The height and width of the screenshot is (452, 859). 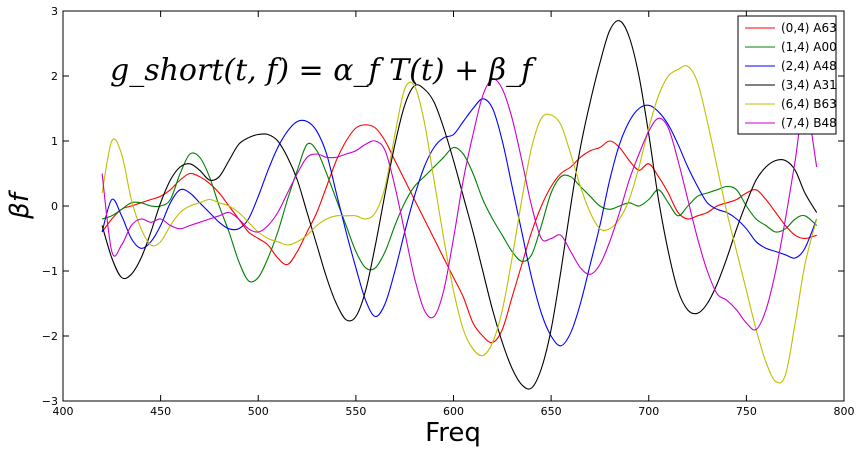 I want to click on y-tick-label: 2, so click(x=54, y=76).